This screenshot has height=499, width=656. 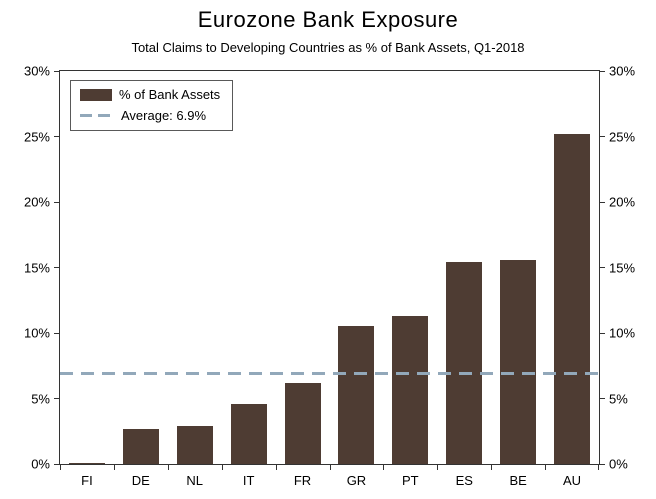 What do you see at coordinates (572, 480) in the screenshot?
I see `x-axis-label-au: AU` at bounding box center [572, 480].